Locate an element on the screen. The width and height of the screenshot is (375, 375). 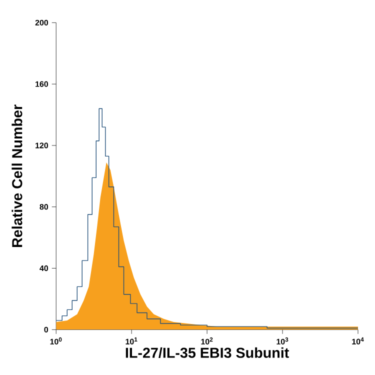
y-axis-title: Relative Cell Number is located at coordinates (17, 175).